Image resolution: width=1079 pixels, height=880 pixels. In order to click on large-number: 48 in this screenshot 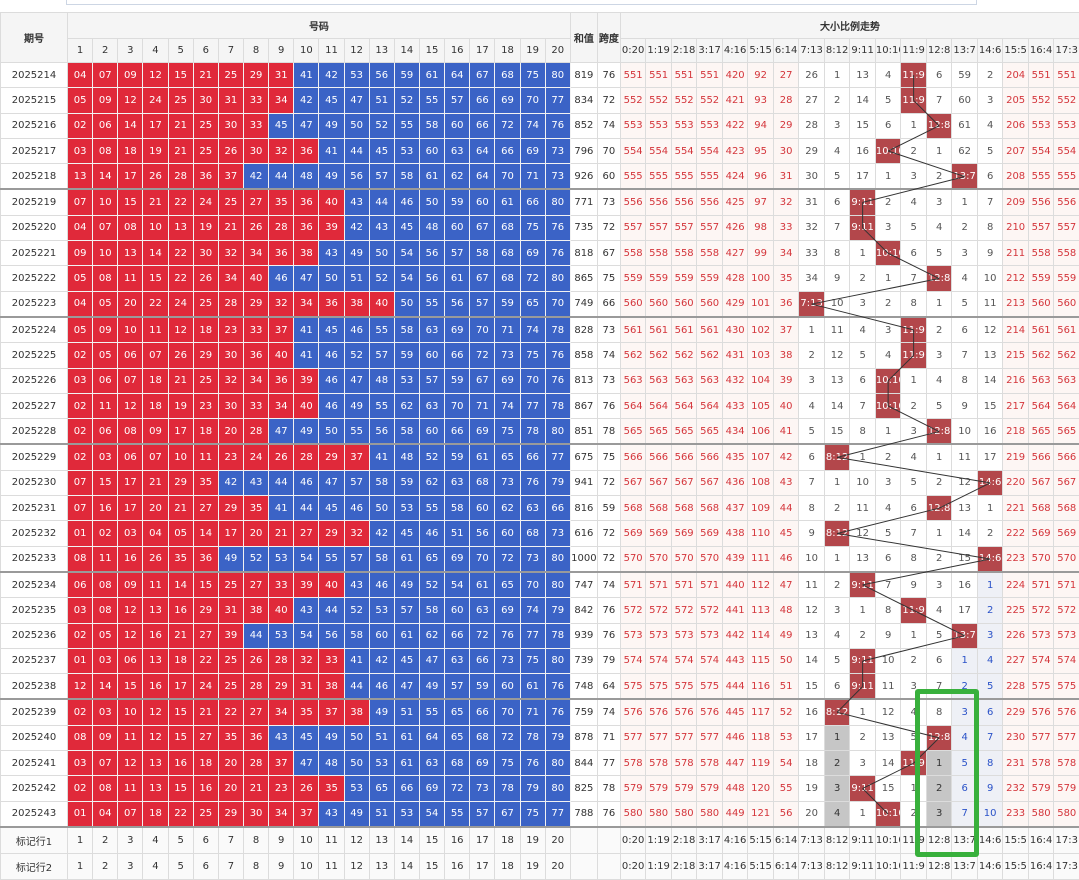, I will do `click(381, 380)`.